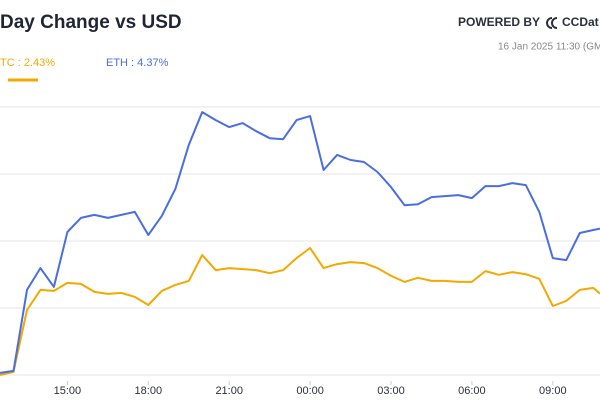 This screenshot has width=600, height=400. I want to click on chart-title: Day Change vs USD, so click(91, 22).